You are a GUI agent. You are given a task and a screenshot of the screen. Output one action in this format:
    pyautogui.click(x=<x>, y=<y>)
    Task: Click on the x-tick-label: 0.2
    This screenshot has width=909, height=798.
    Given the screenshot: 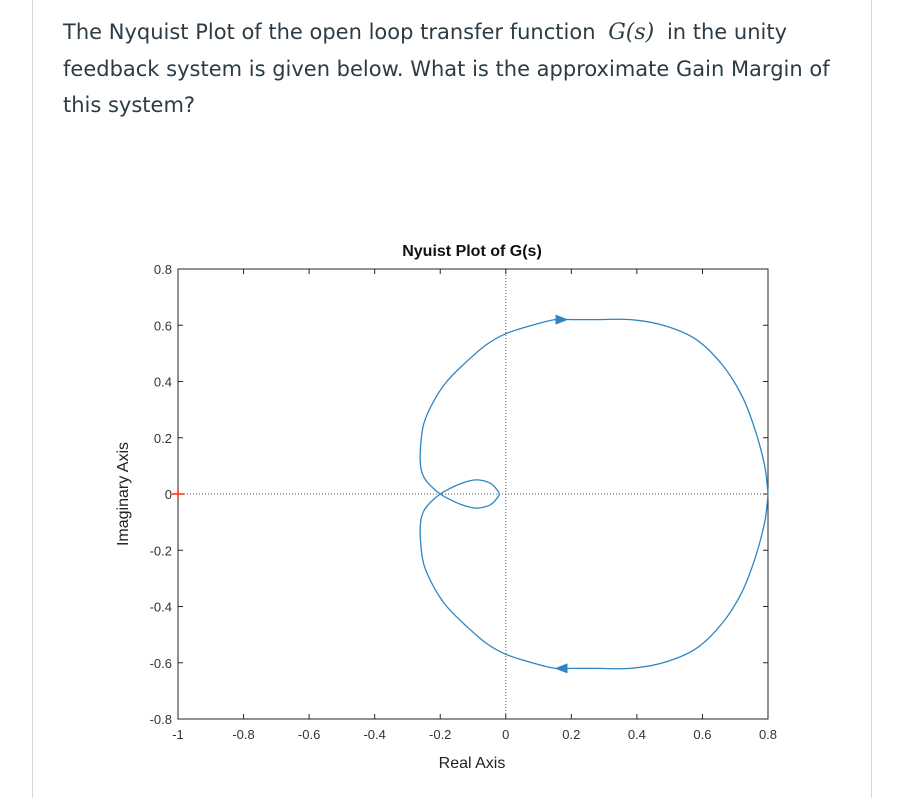 What is the action you would take?
    pyautogui.click(x=571, y=734)
    